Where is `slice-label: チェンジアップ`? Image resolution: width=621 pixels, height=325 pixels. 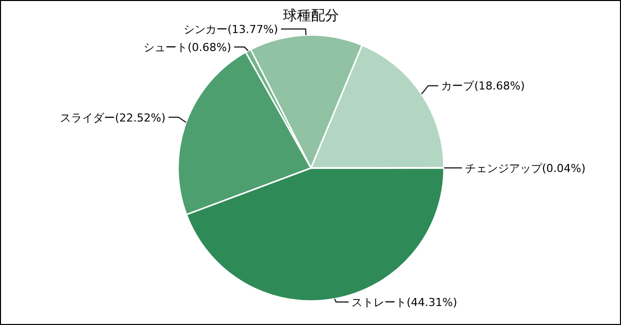 slice-label: チェンジアップ is located at coordinates (504, 168).